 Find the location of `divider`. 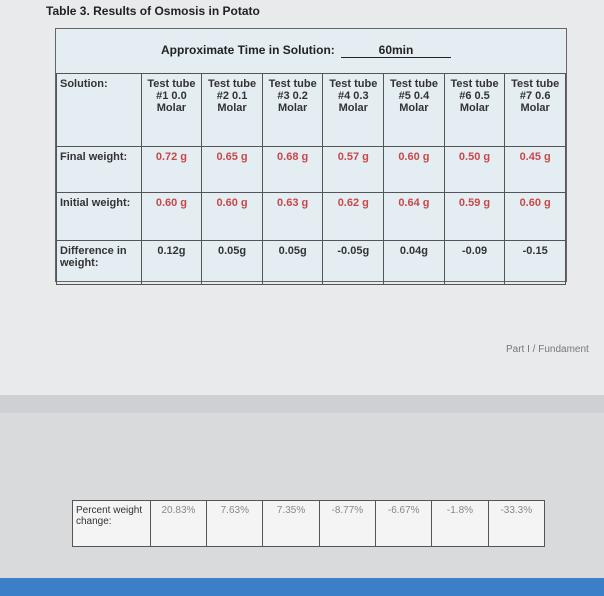

divider is located at coordinates (302, 404).